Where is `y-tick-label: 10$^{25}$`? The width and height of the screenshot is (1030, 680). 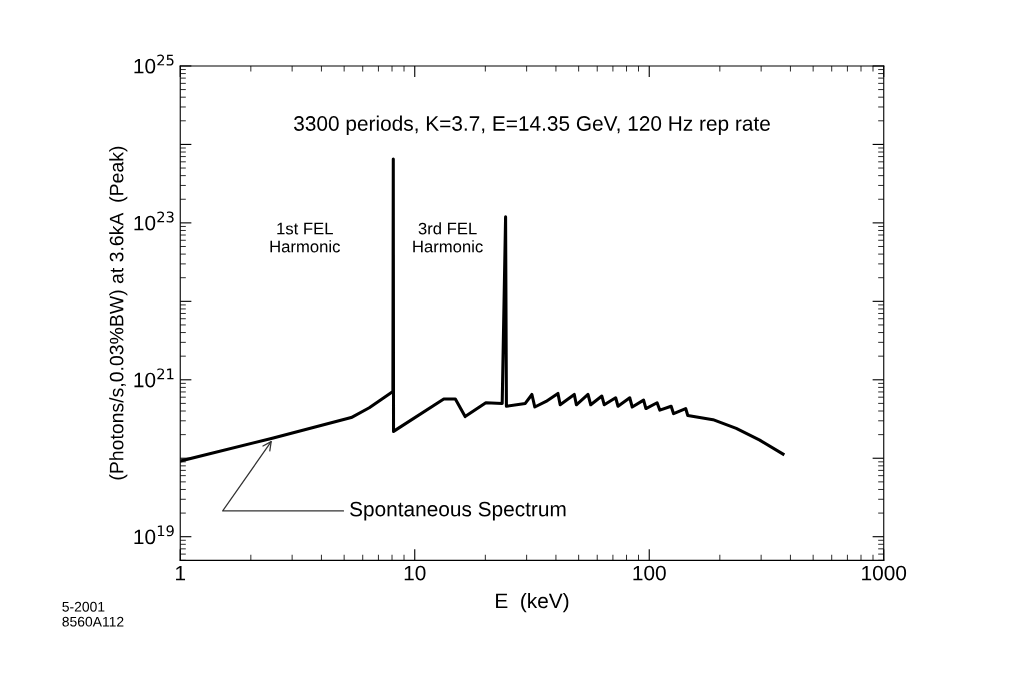
y-tick-label: 10$^{25}$ is located at coordinates (154, 64).